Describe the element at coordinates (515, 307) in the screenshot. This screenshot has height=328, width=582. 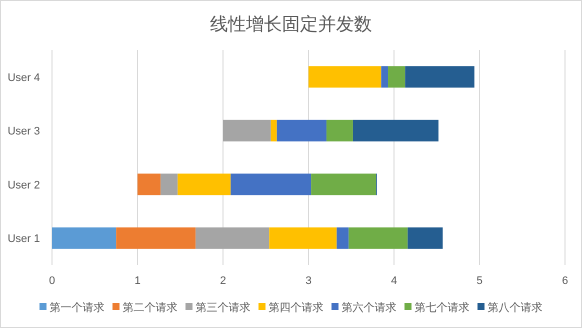
I see `legend-label: 第八个请求` at that location.